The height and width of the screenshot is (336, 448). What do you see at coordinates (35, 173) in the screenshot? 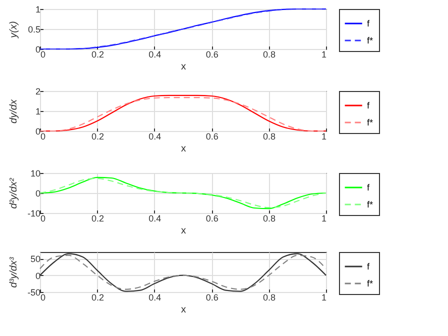
I see `y-tick-label: 10` at bounding box center [35, 173].